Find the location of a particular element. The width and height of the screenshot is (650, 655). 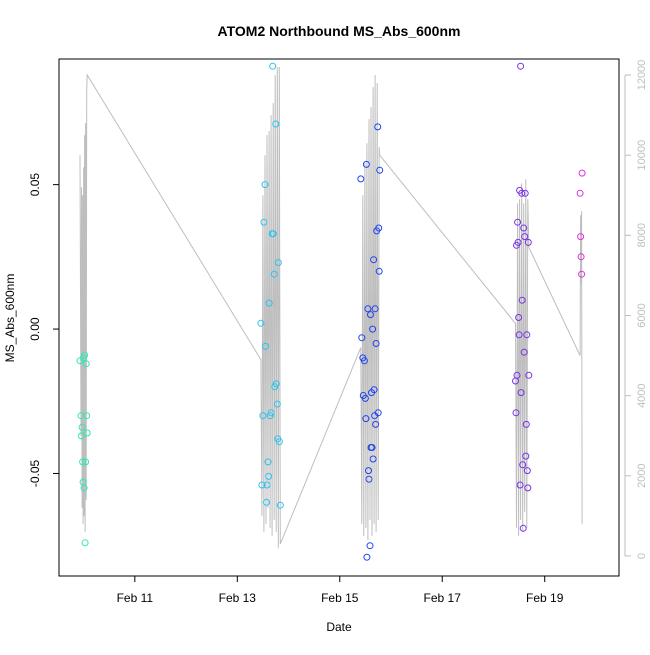

y-axis: -0.05 0.00 0.05 is located at coordinates (43, 330).